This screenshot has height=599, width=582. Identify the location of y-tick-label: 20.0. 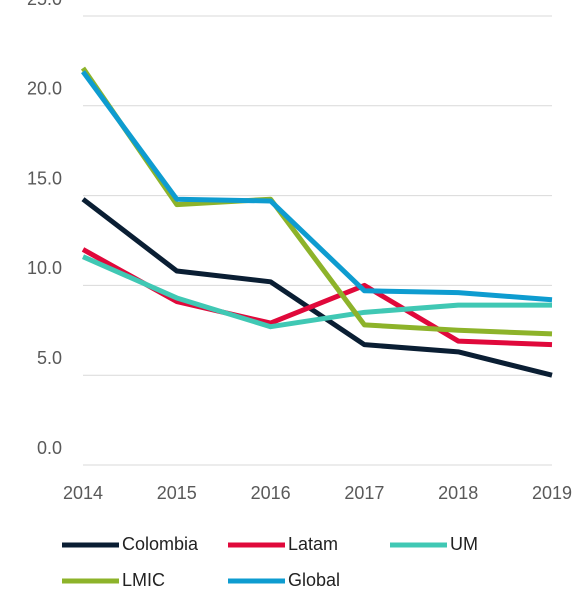
(44, 89).